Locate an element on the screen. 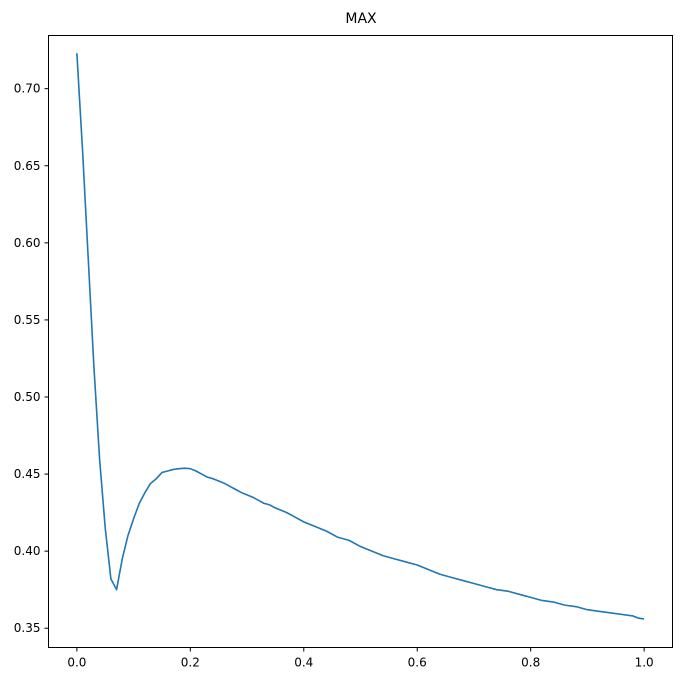  x-tick-label: 1.0 is located at coordinates (644, 663).